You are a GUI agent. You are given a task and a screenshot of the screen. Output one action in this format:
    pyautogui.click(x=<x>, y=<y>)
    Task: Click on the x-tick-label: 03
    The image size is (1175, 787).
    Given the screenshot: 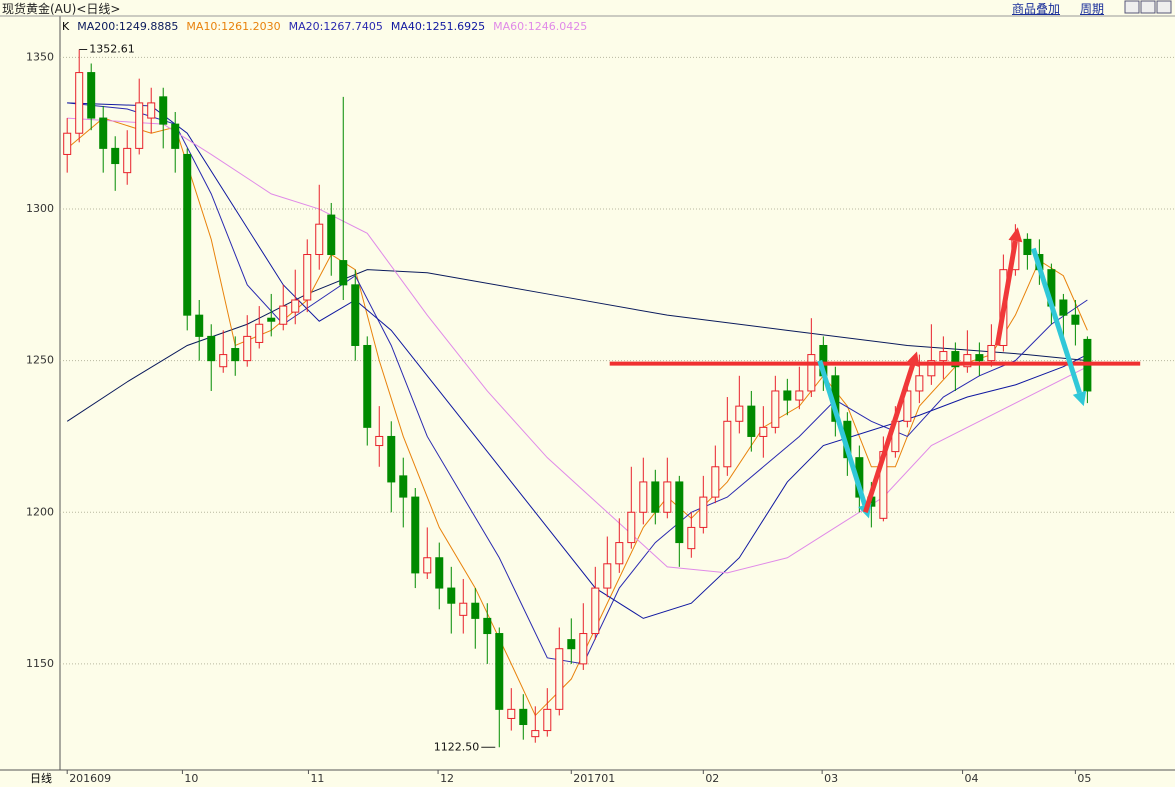 What is the action you would take?
    pyautogui.click(x=831, y=778)
    